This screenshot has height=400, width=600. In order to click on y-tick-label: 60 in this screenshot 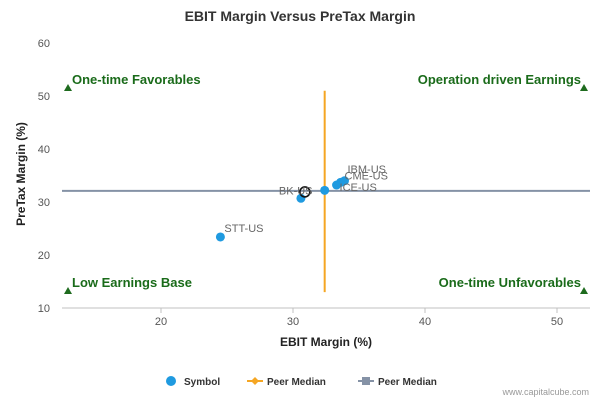, I will do `click(44, 44)`.